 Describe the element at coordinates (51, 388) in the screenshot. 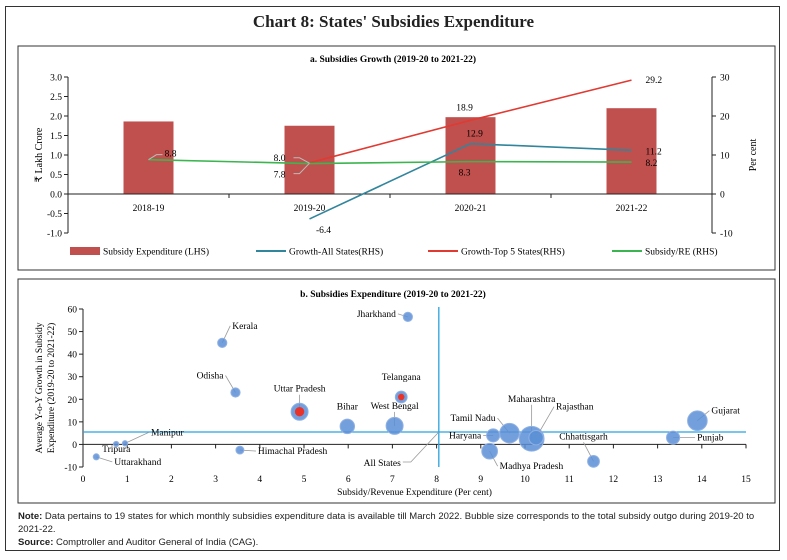

I see `y-axis-label-line2: Expenditure (2019-20 to 2021-22)` at that location.